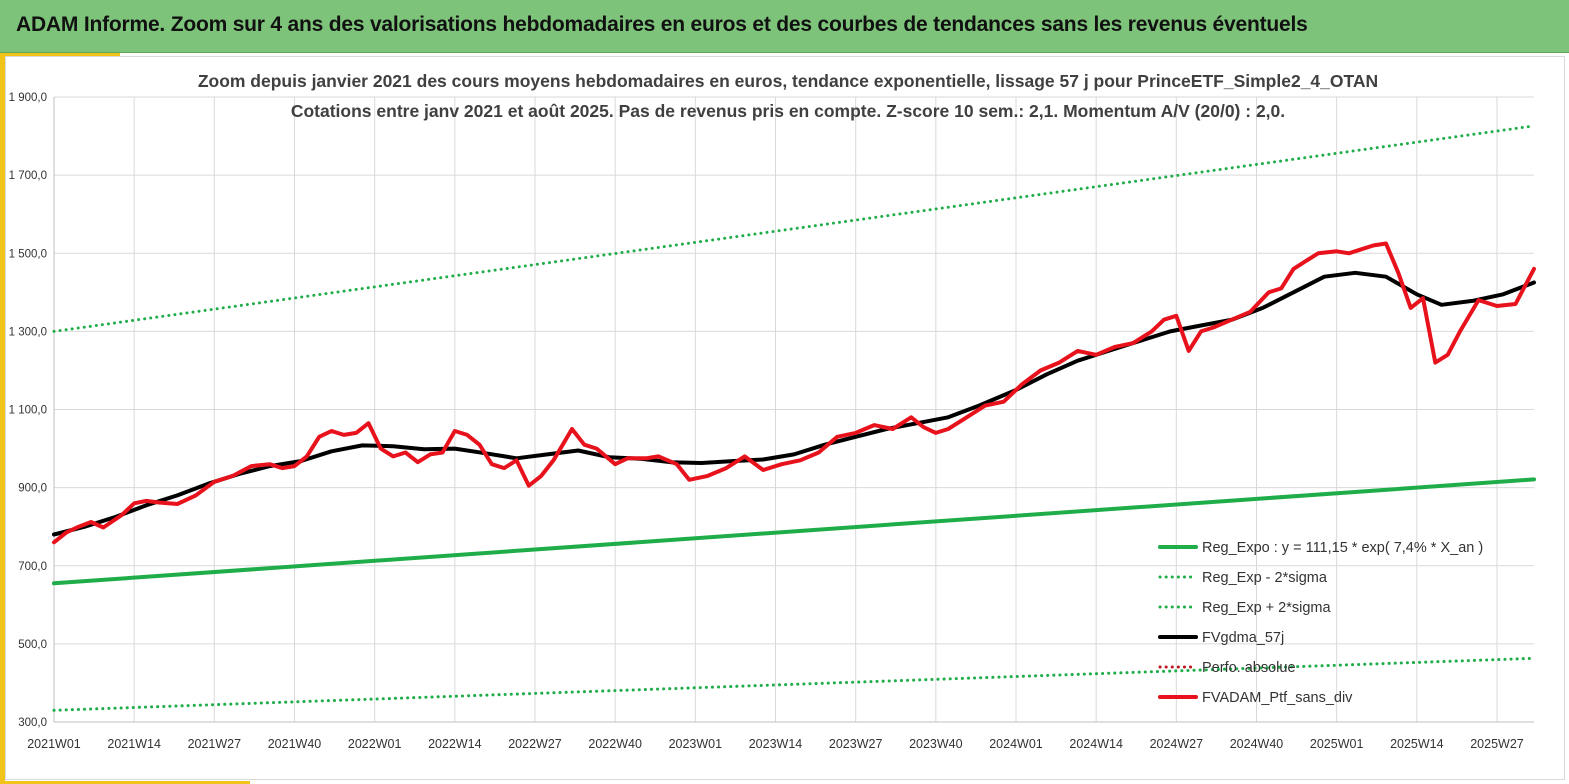 The width and height of the screenshot is (1569, 784). Describe the element at coordinates (125, 782) in the screenshot. I see `bottom-accent-stripe` at that location.